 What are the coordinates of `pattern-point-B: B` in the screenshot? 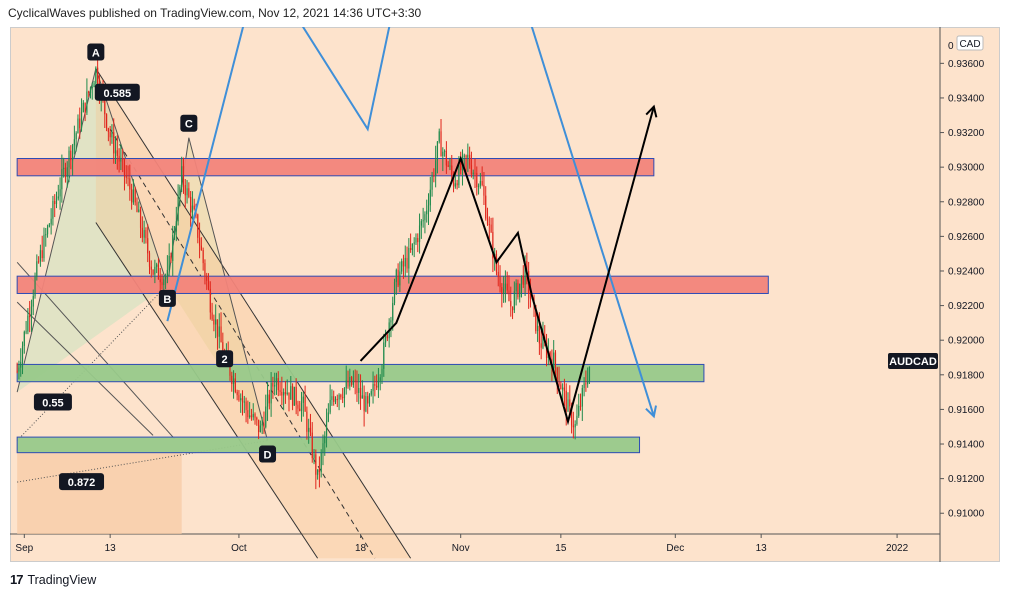 It's located at (167, 300).